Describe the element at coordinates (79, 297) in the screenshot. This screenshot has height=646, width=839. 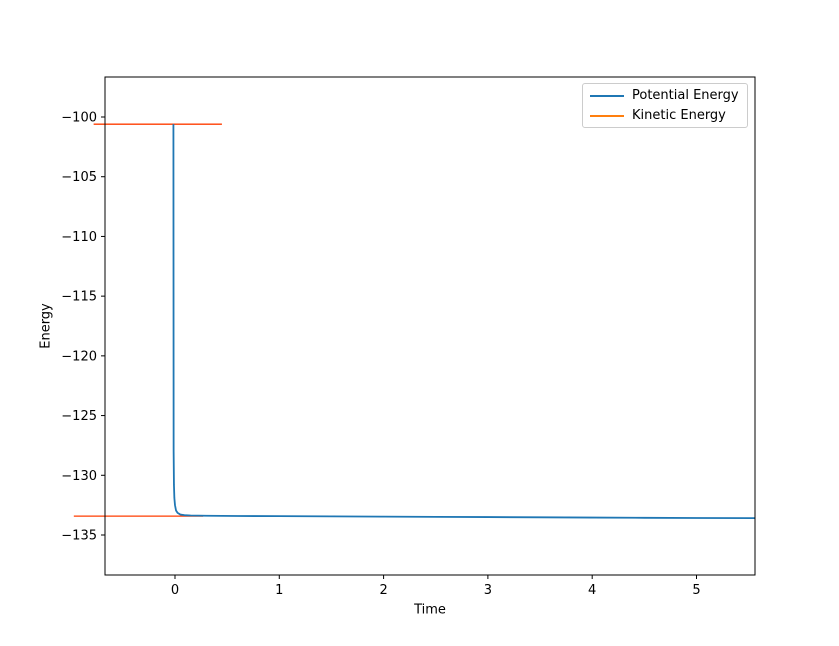
I see `y-tick-label: −115` at that location.